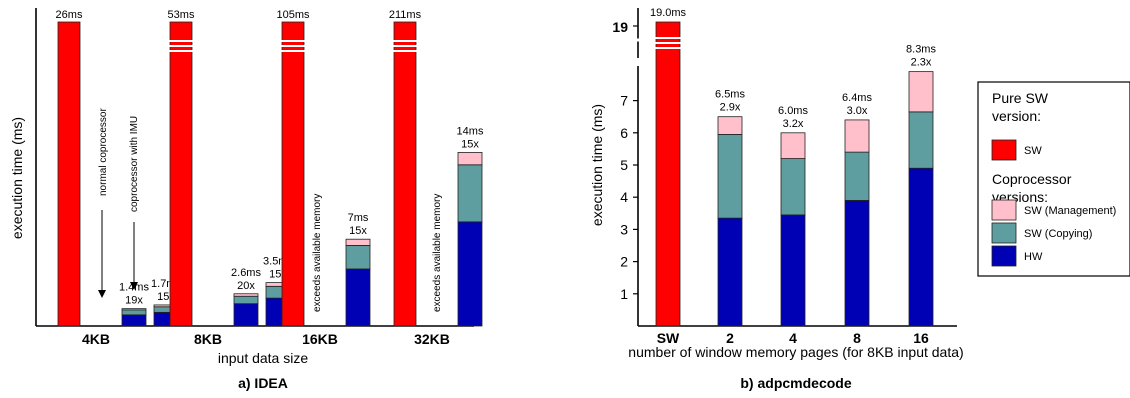  Describe the element at coordinates (134, 164) in the screenshot. I see `annotation-coprocessor-imu: coprocessor with IMU` at that location.